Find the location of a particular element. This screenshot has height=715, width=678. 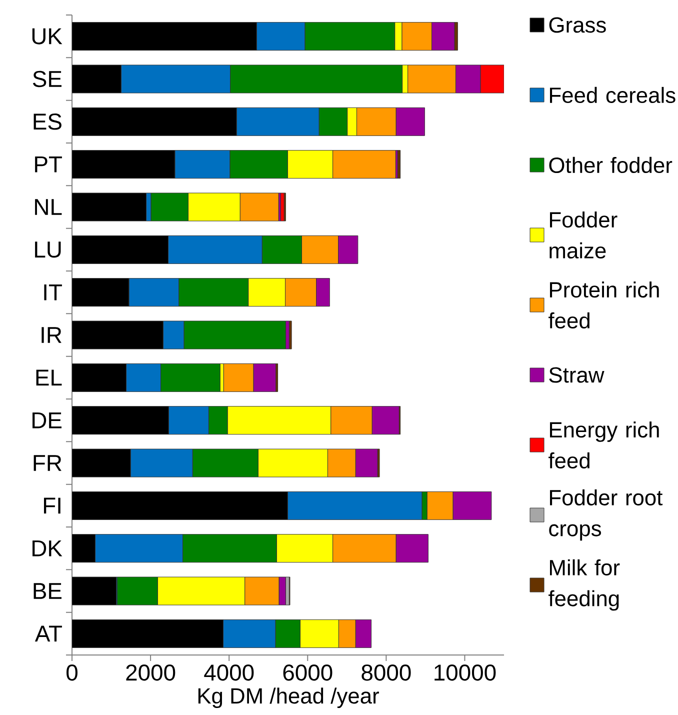

y-tick-label: AT is located at coordinates (48, 634).